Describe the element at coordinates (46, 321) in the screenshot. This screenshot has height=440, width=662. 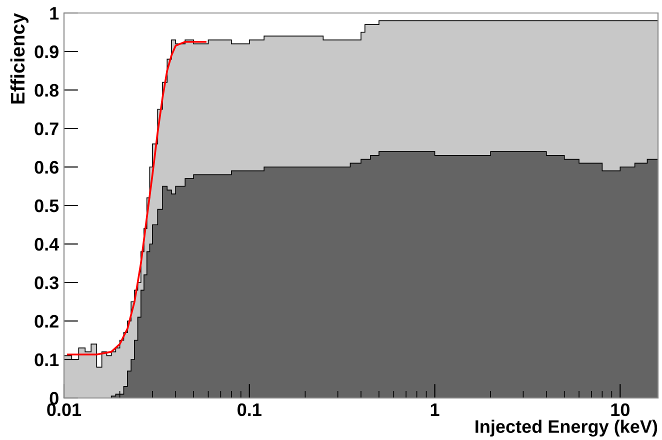
I see `y-tick-label: 0.2` at that location.